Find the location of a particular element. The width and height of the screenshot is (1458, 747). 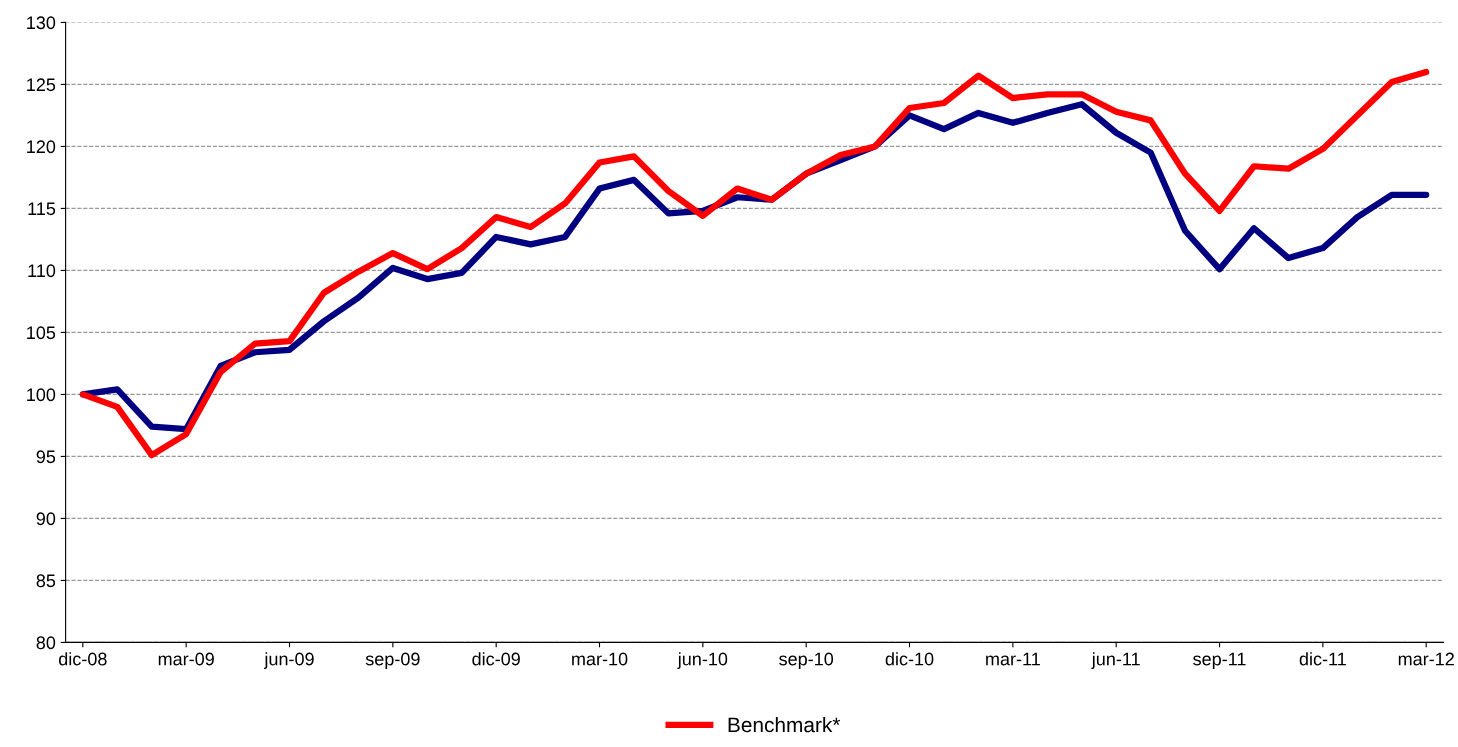

x-tick-label: sep-09 is located at coordinates (392, 660).